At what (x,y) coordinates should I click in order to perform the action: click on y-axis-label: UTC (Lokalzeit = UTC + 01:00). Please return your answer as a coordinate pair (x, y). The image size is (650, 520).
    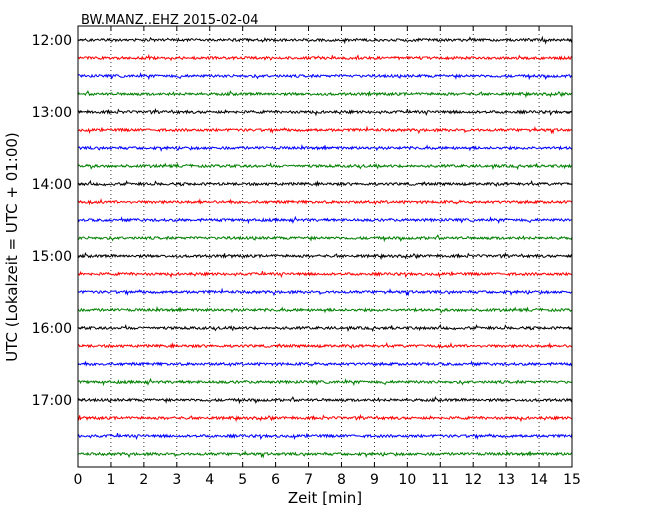
    Looking at the image, I should click on (12, 247).